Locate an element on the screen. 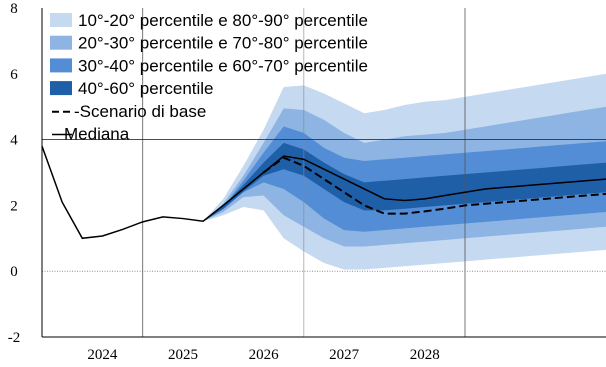  x-tick-label: 2025 is located at coordinates (183, 355).